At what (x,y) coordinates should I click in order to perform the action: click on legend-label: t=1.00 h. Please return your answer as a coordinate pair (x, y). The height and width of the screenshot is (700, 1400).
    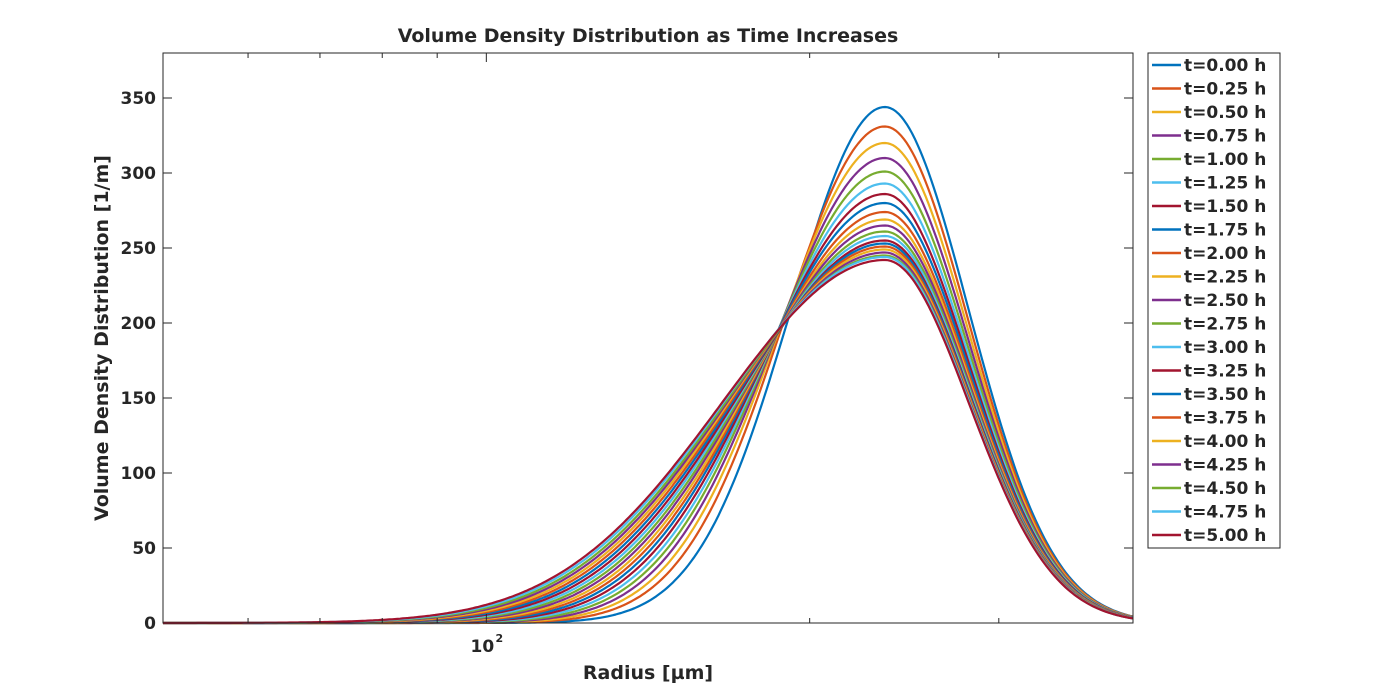
    Looking at the image, I should click on (1225, 160).